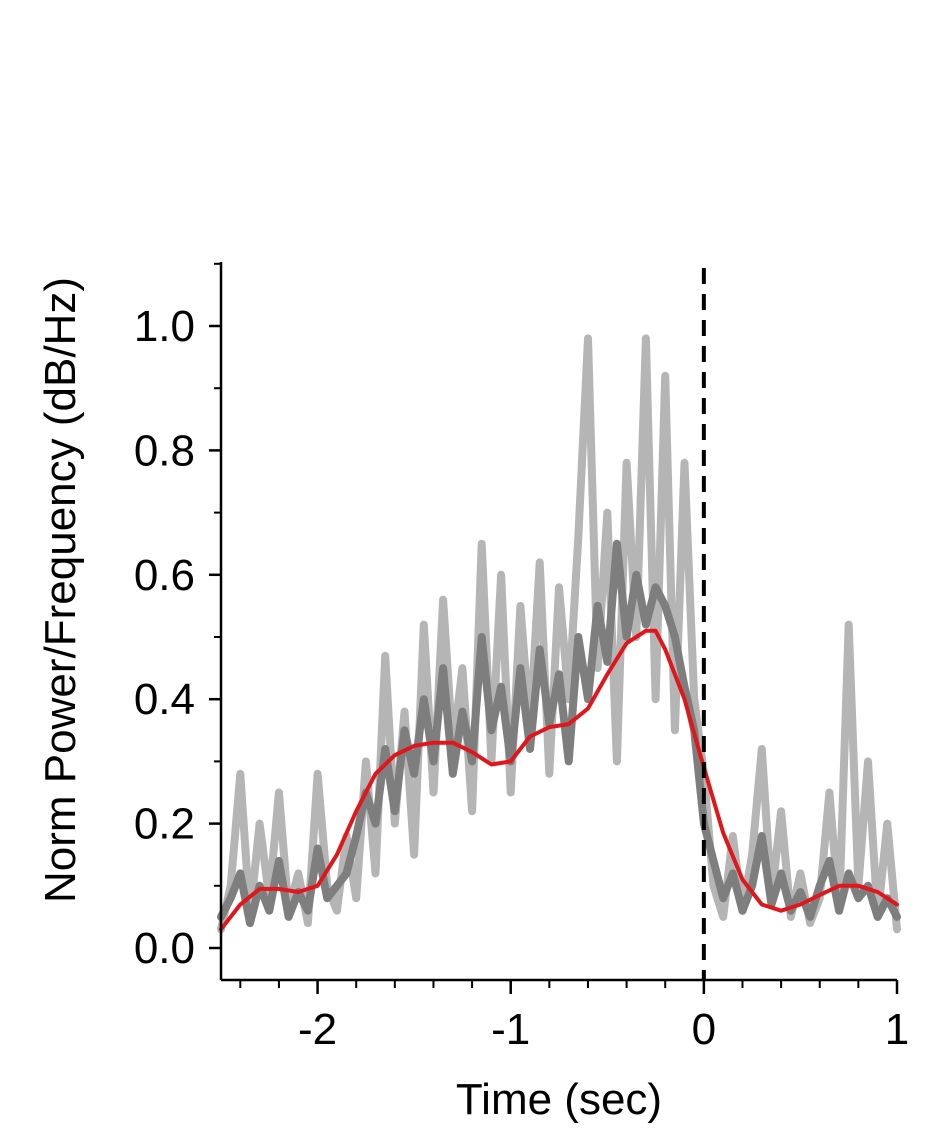  What do you see at coordinates (164, 948) in the screenshot?
I see `y-tick-label: 0.0` at bounding box center [164, 948].